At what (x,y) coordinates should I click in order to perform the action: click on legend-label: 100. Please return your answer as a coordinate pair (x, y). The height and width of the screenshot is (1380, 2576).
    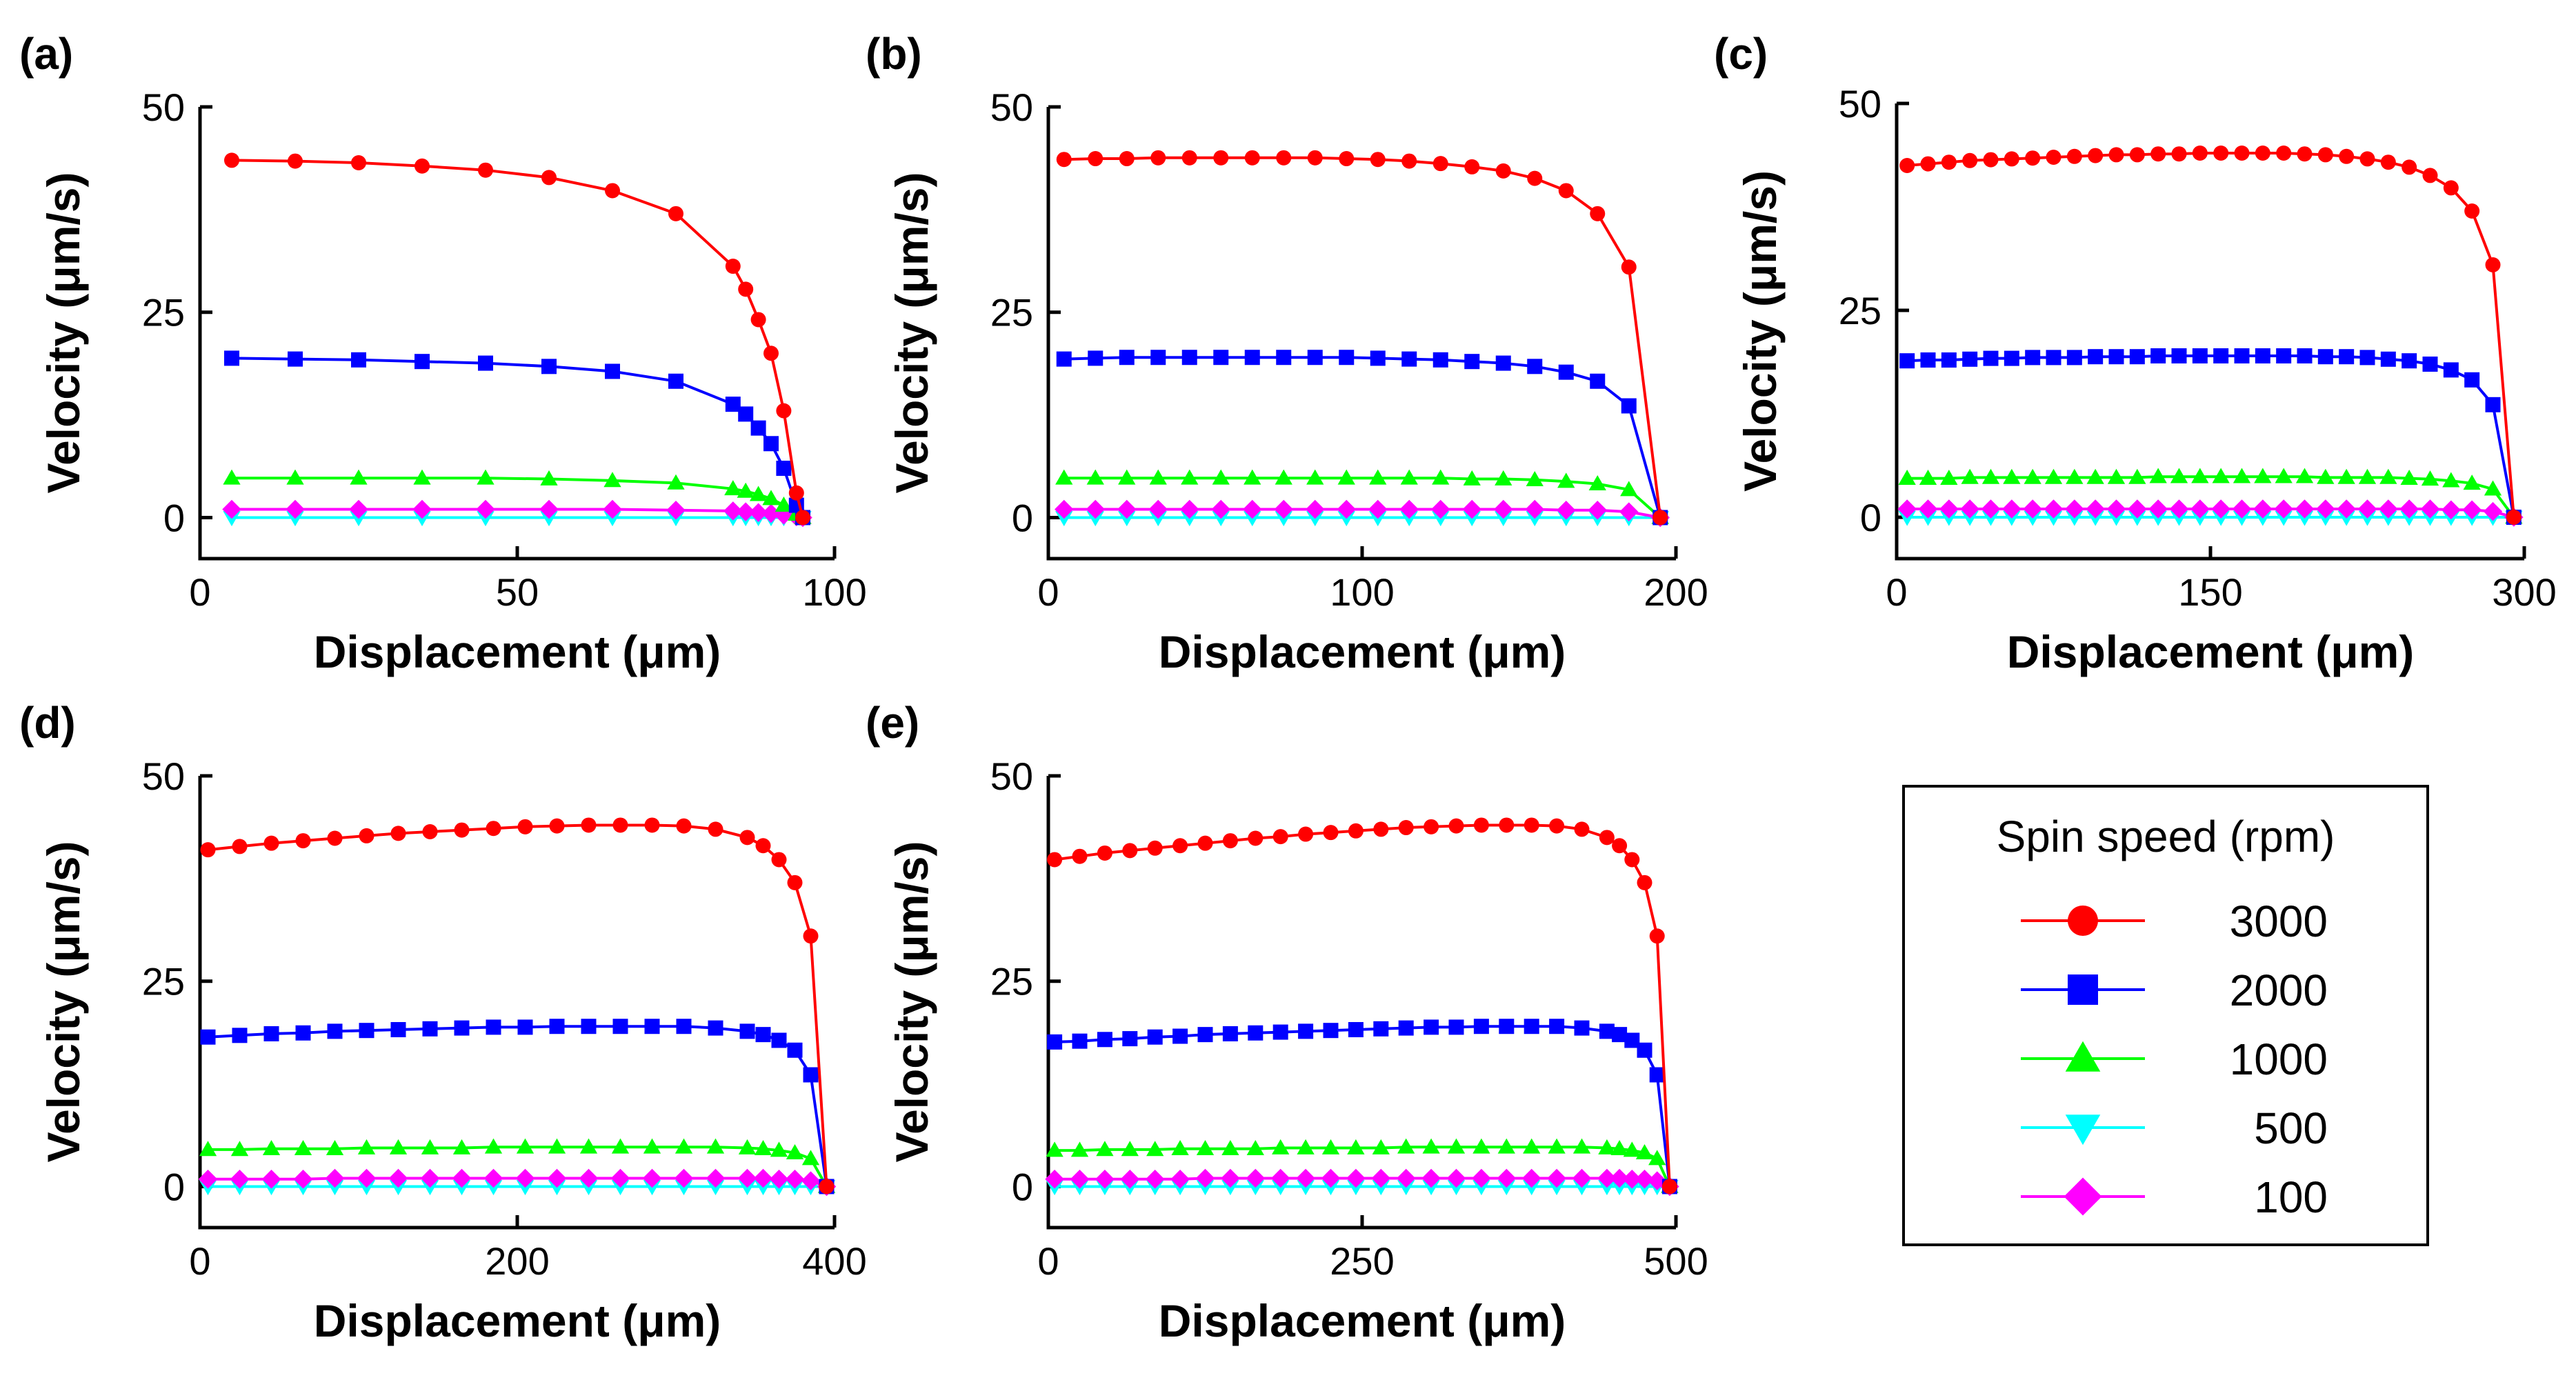
    Looking at the image, I should click on (2291, 1197).